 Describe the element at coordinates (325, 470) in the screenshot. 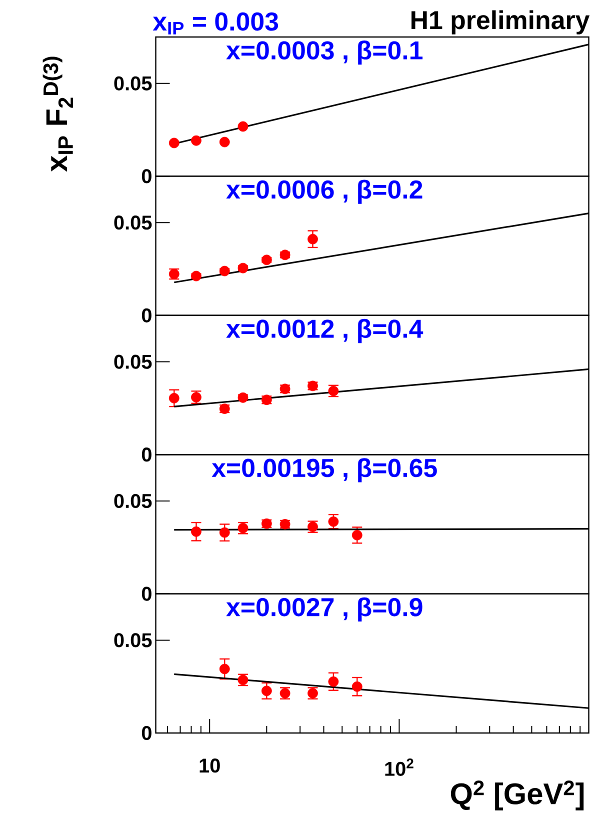

I see `chart-title: x=0.00195 , β=0.65` at that location.